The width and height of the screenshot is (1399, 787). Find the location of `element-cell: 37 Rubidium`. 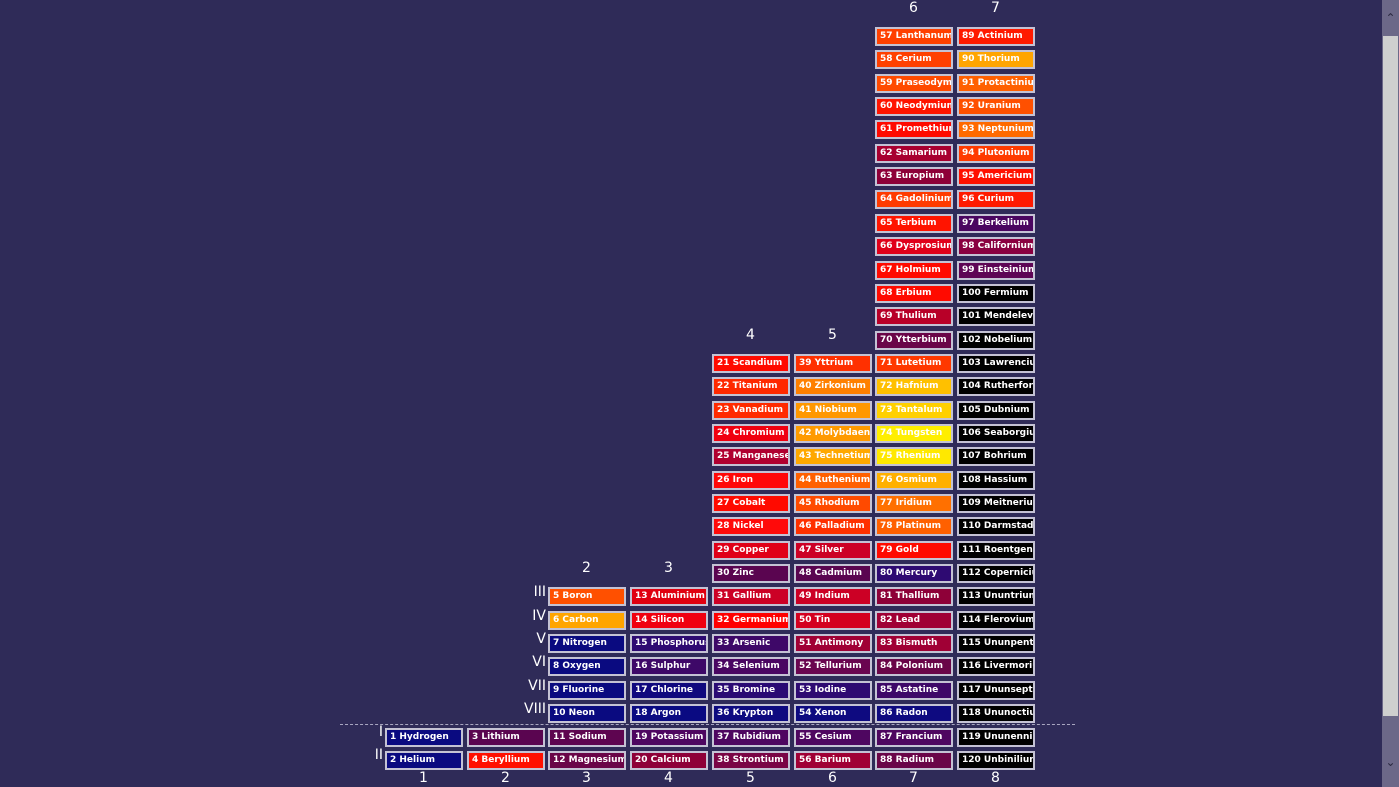

element-cell: 37 Rubidium is located at coordinates (751, 737).